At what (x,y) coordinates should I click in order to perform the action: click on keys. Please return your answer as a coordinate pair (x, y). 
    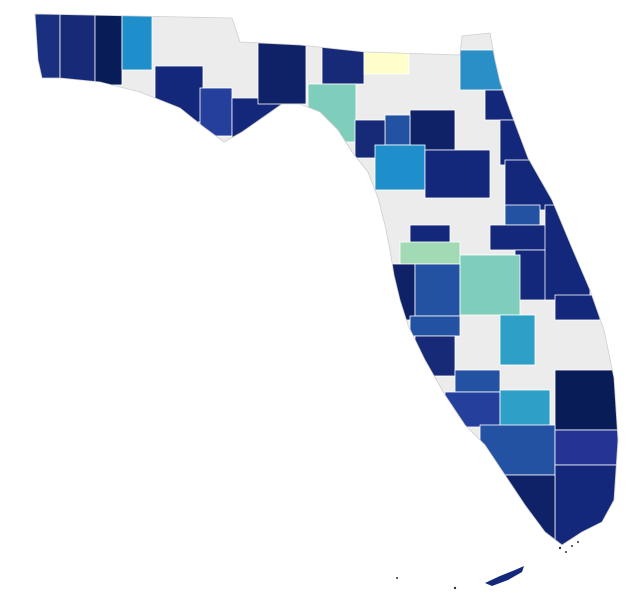
    Looking at the image, I should click on (504, 576).